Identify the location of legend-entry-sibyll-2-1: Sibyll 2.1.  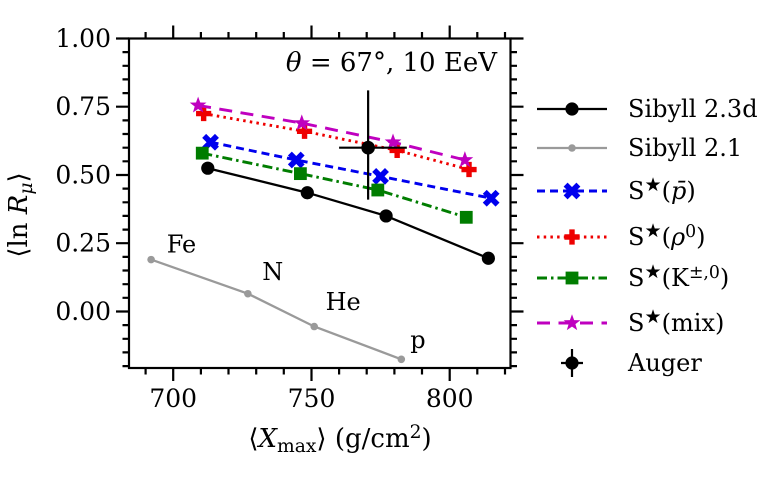
(639, 148).